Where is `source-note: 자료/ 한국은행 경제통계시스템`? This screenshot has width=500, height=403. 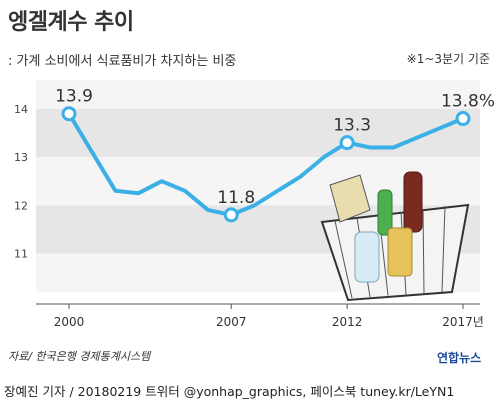
source-note: 자료/ 한국은행 경제통계시스템 is located at coordinates (79, 356).